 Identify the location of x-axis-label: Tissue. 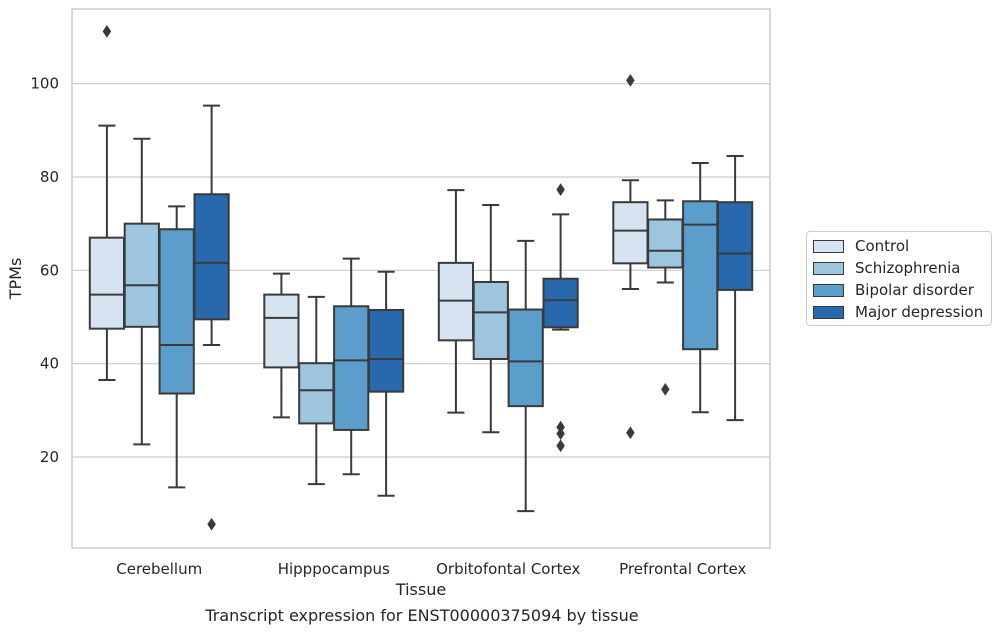
(420, 589).